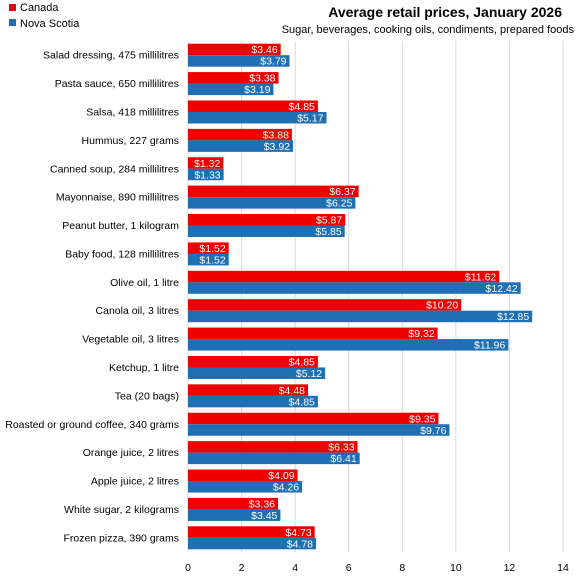 The image size is (577, 577). Describe the element at coordinates (445, 12) in the screenshot. I see `chart-title: Average retail prices, January 2026` at that location.